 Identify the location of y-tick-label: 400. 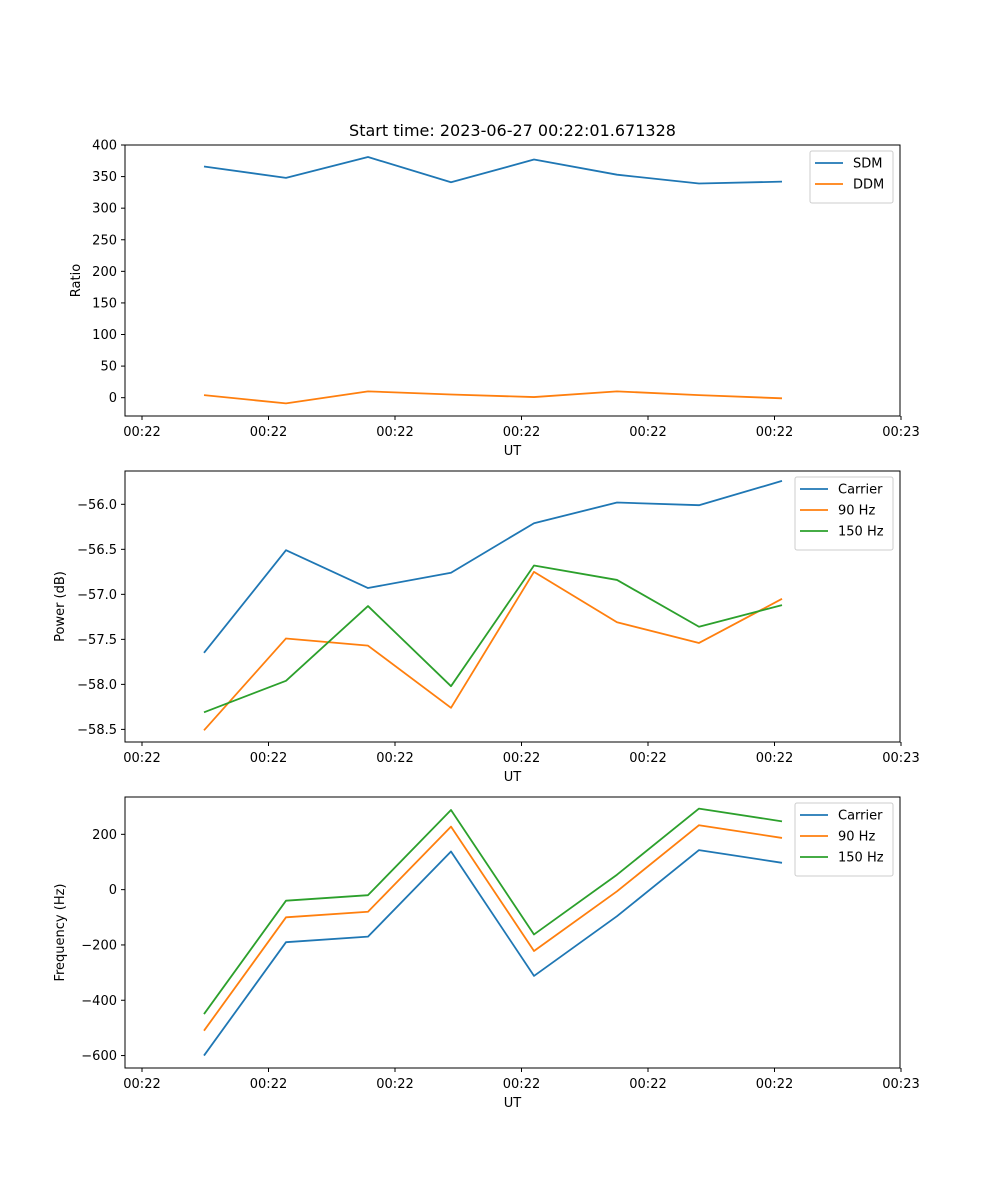
(104, 146).